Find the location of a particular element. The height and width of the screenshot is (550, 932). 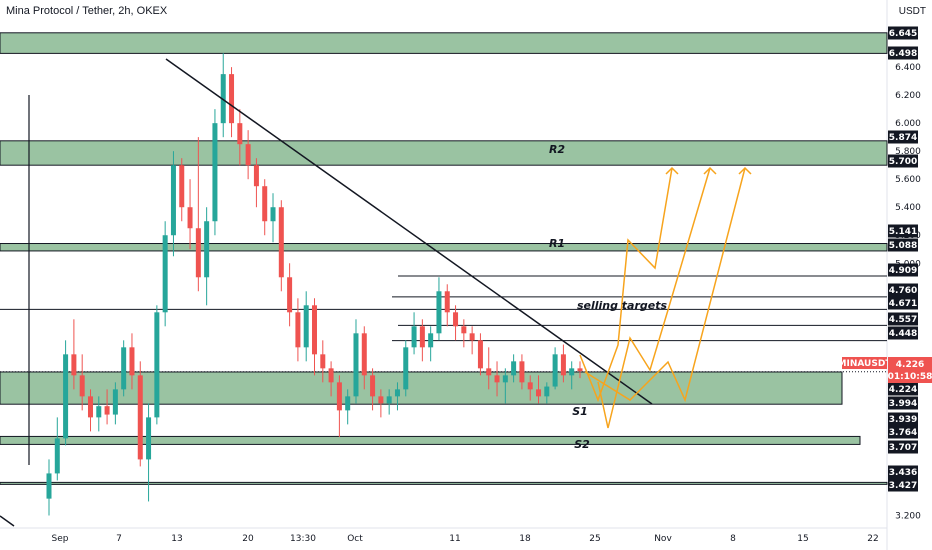

x-axis-tick: 8 is located at coordinates (733, 539).